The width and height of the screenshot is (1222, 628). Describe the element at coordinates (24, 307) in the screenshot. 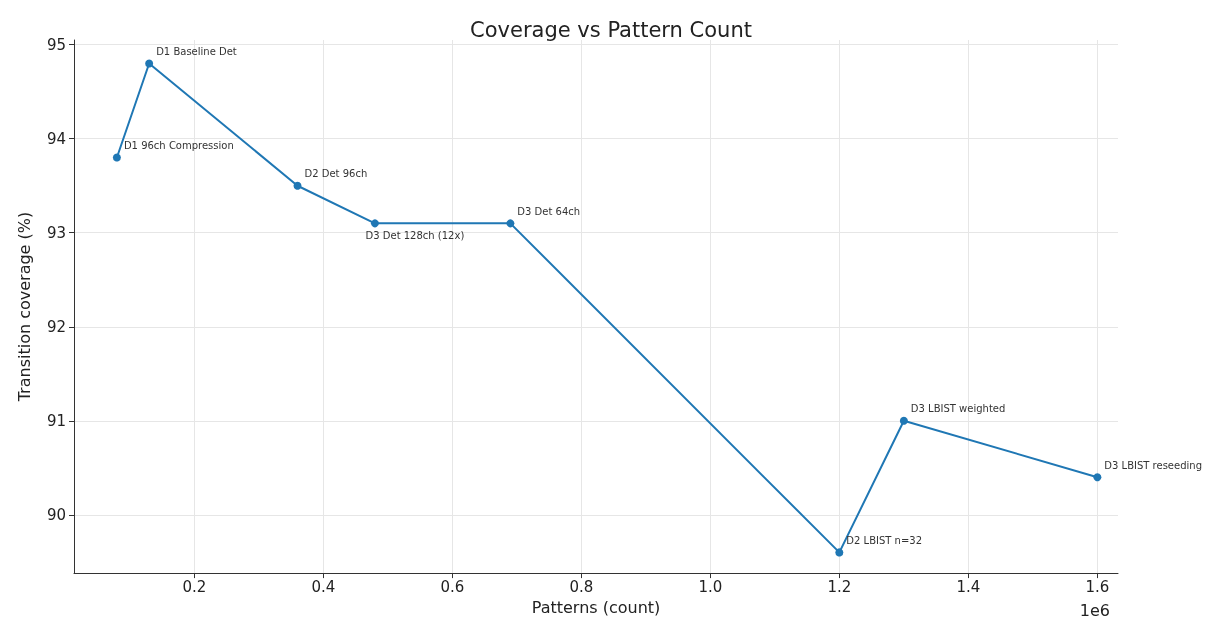

I see `y-axis-title: Transition coverage (%)` at that location.